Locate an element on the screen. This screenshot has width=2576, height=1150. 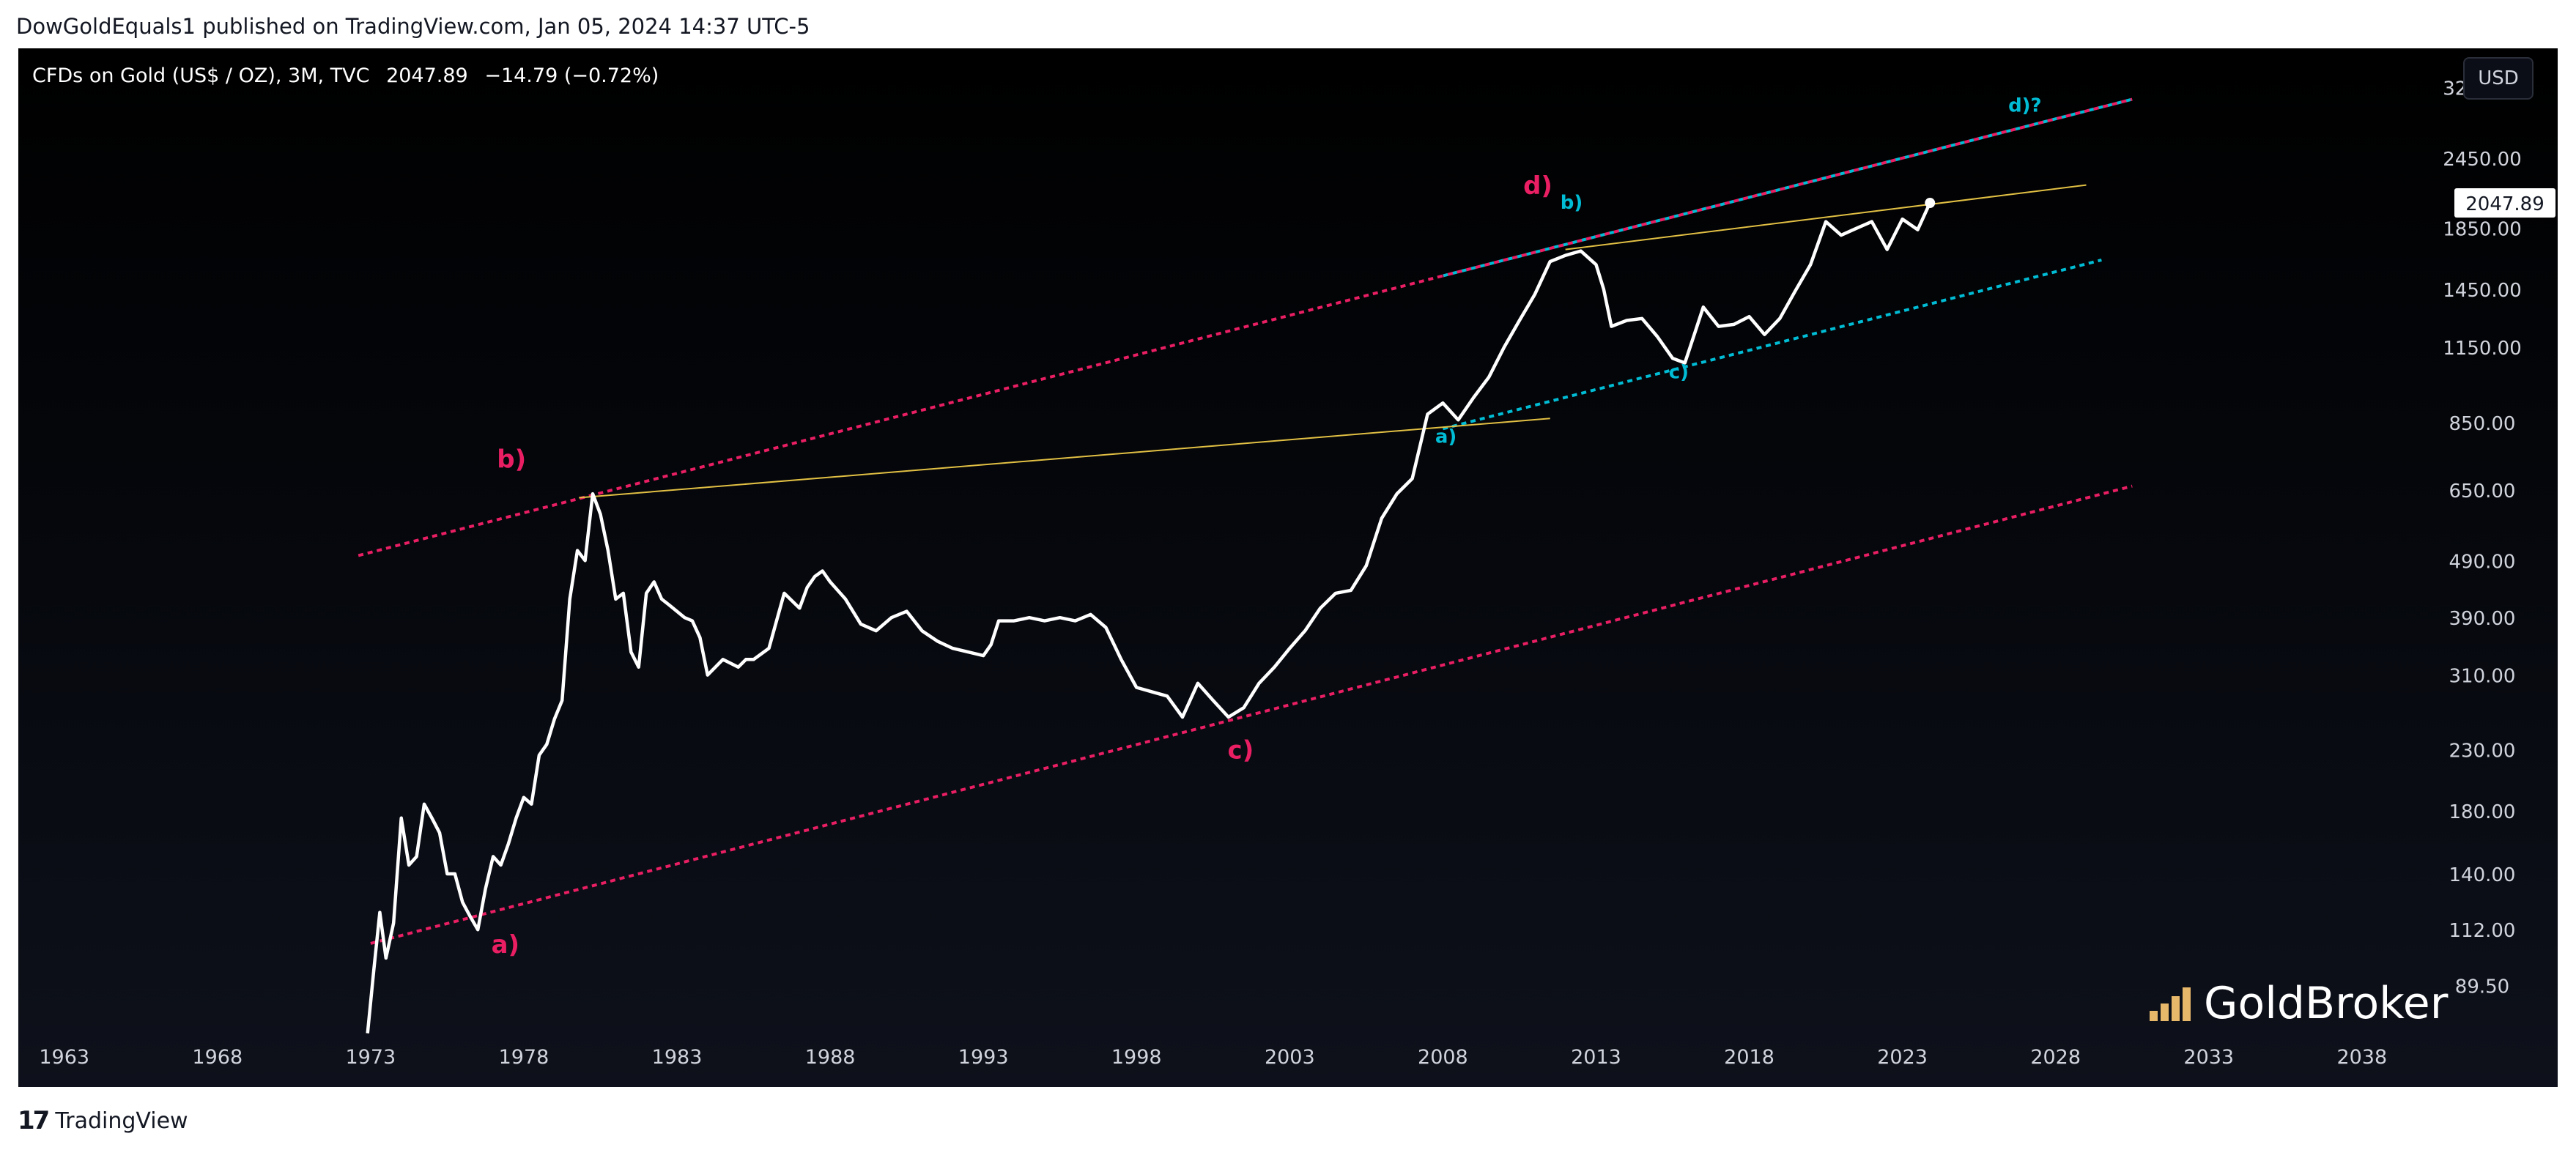
footer-brand-text: TradingView is located at coordinates (121, 1121).